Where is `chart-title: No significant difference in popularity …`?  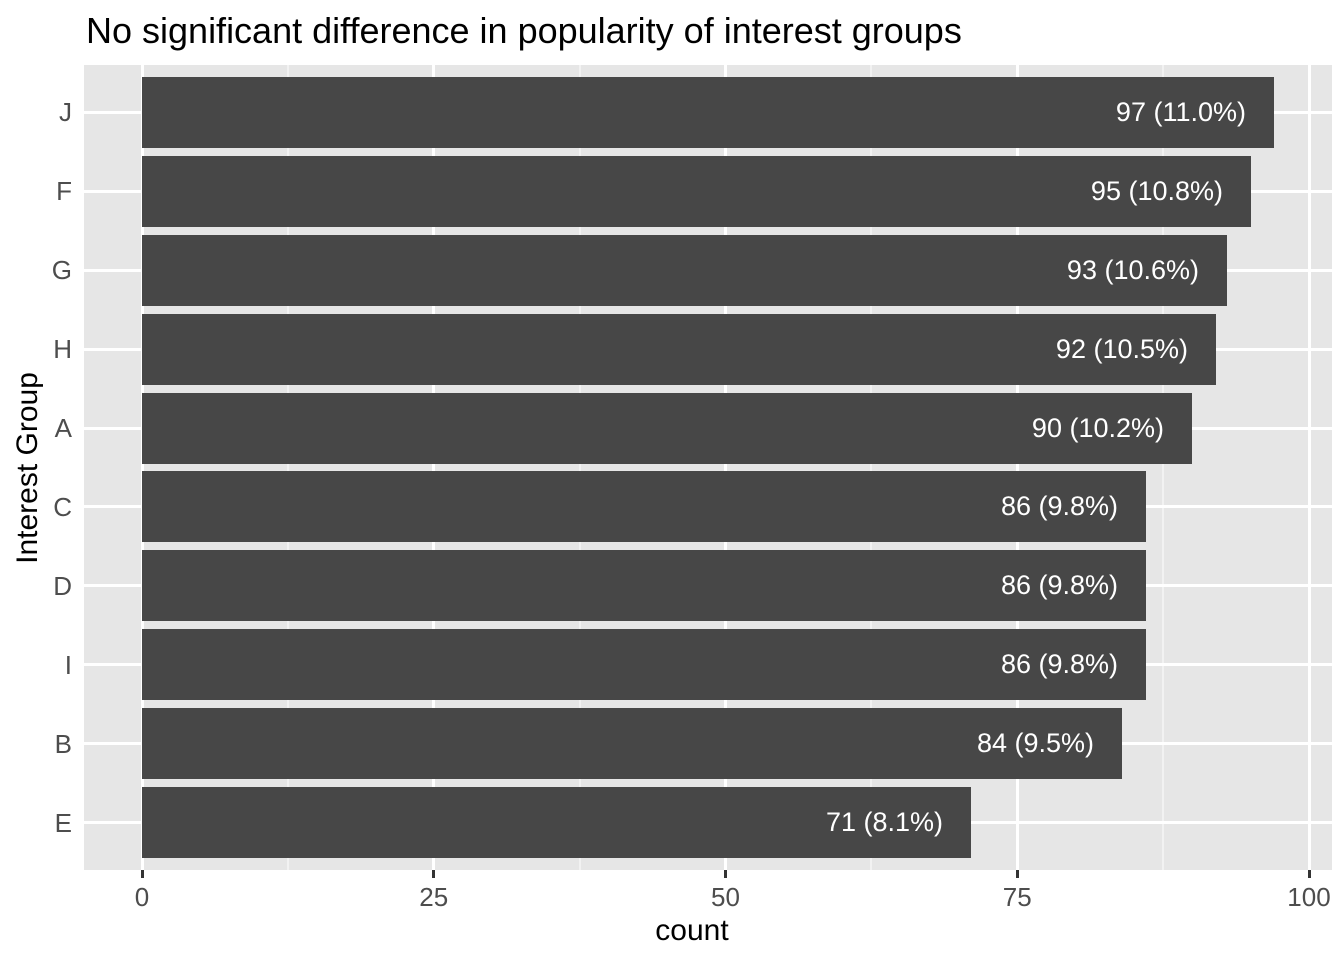 chart-title: No significant difference in popularity … is located at coordinates (524, 30).